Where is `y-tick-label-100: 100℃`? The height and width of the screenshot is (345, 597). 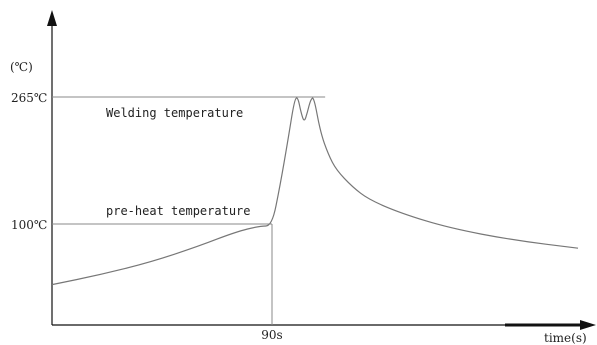 y-tick-label-100: 100℃ is located at coordinates (29, 225).